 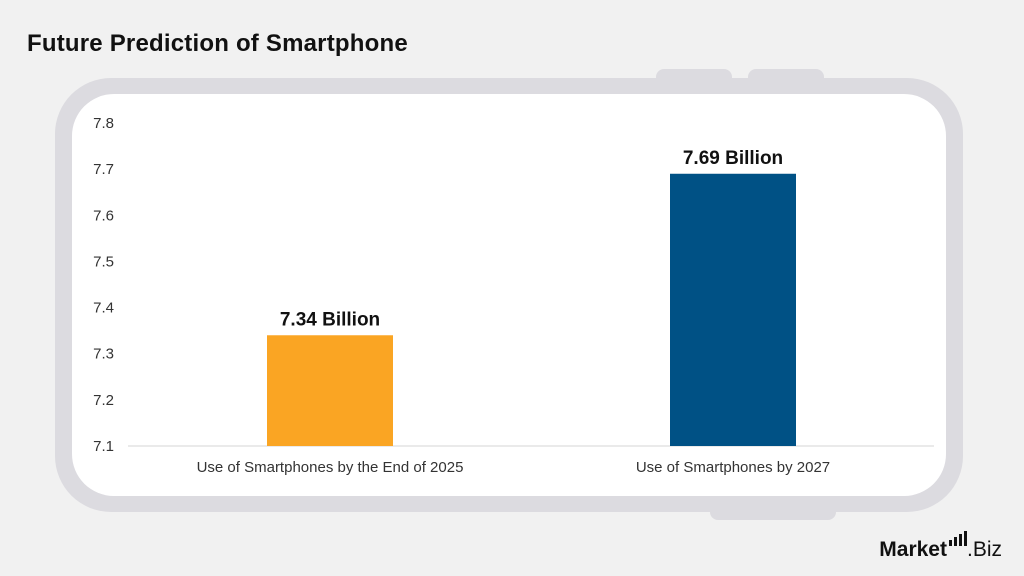 What do you see at coordinates (330, 319) in the screenshot?
I see `bar-1-value-label: 7.34 Billion` at bounding box center [330, 319].